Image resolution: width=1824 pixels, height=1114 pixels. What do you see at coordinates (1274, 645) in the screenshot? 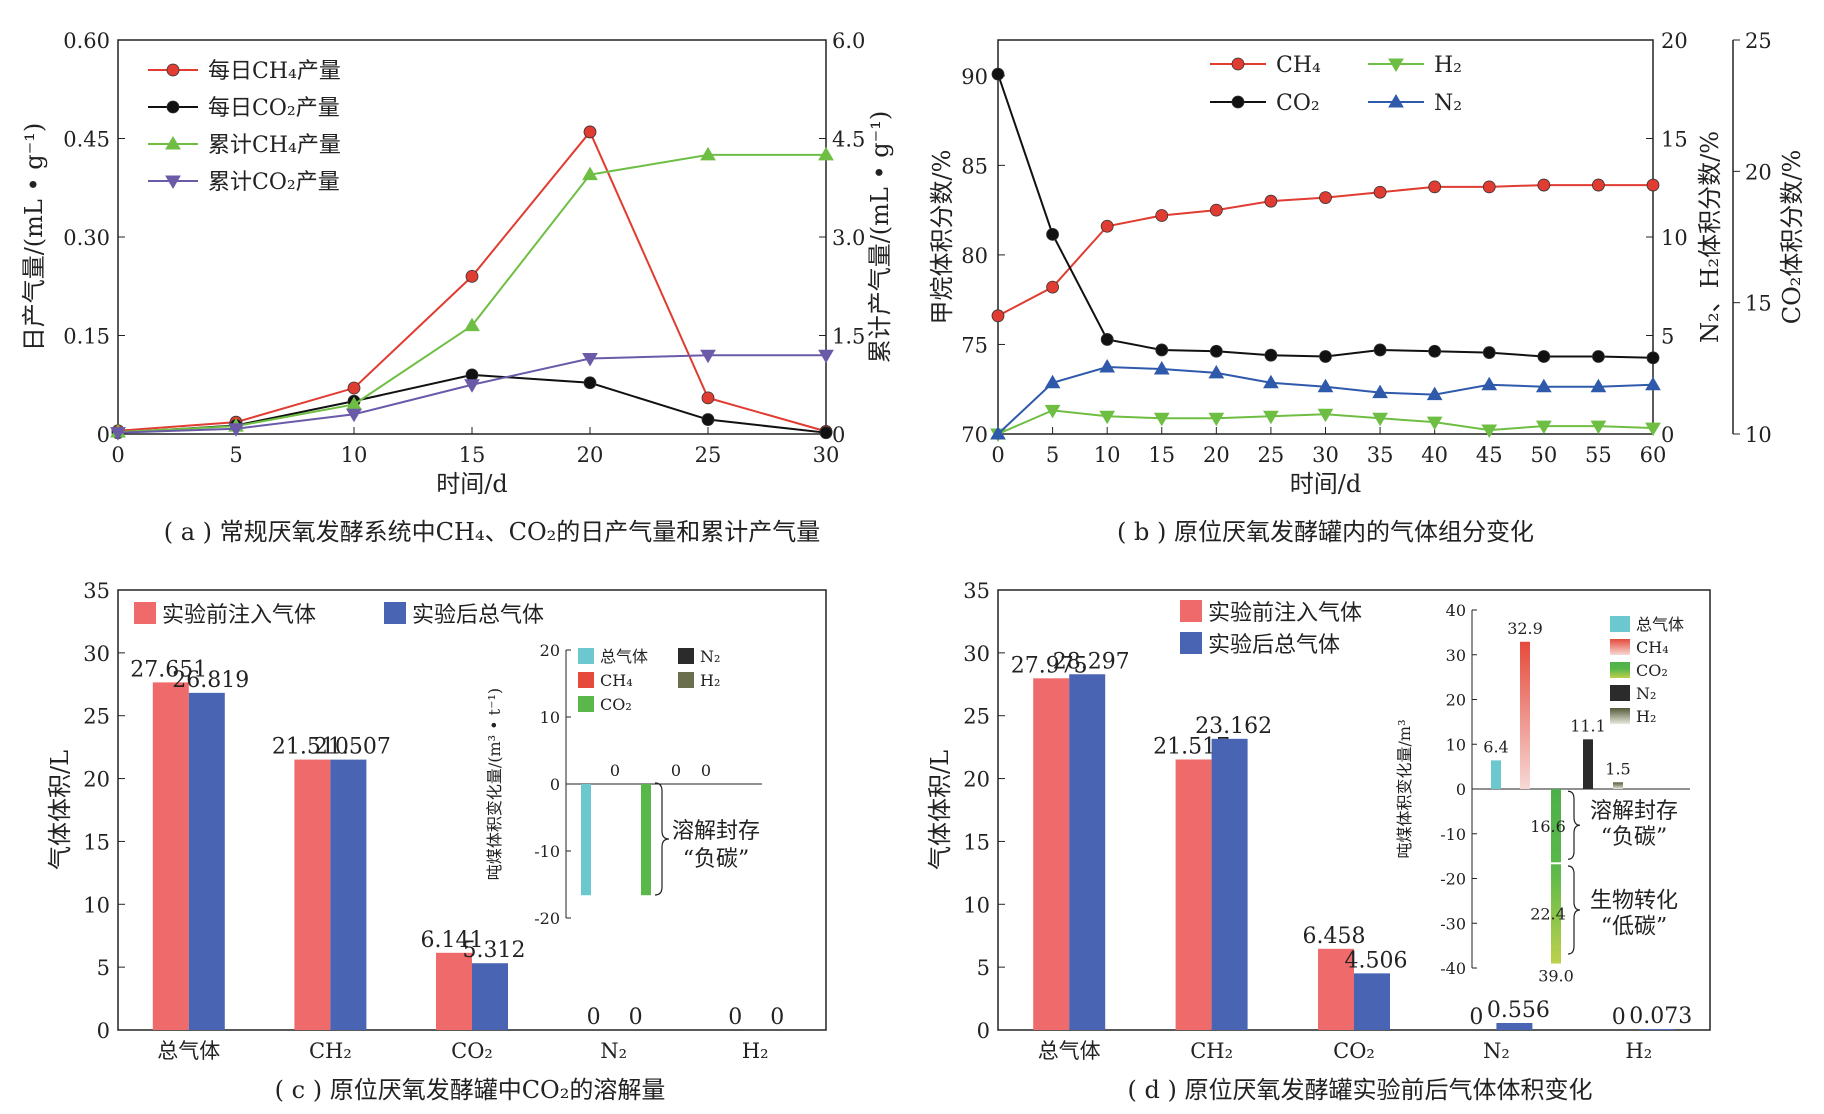
I see `legend-label: 实验后总气体` at bounding box center [1274, 645].